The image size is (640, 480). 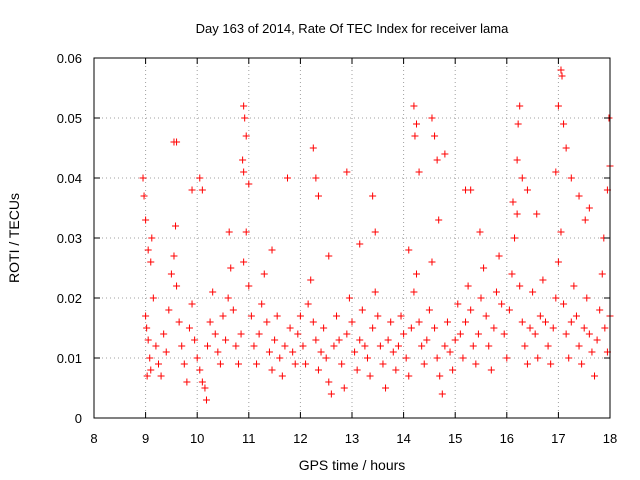 I want to click on x-tick-label: 8, so click(x=93, y=438).